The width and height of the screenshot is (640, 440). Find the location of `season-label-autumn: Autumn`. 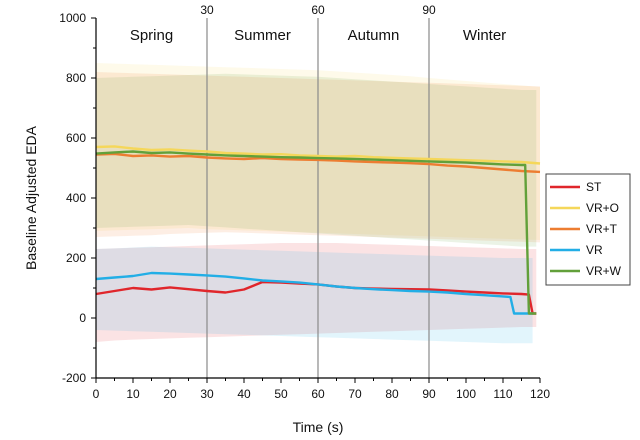

season-label-autumn: Autumn is located at coordinates (374, 35).